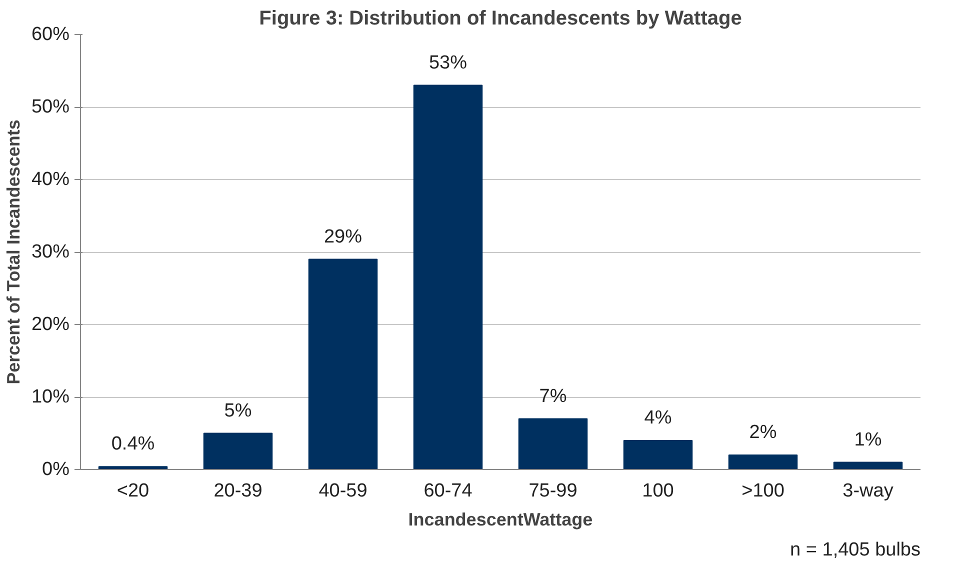 The width and height of the screenshot is (958, 579). I want to click on x-axis-title: IncandescentWattage, so click(500, 520).